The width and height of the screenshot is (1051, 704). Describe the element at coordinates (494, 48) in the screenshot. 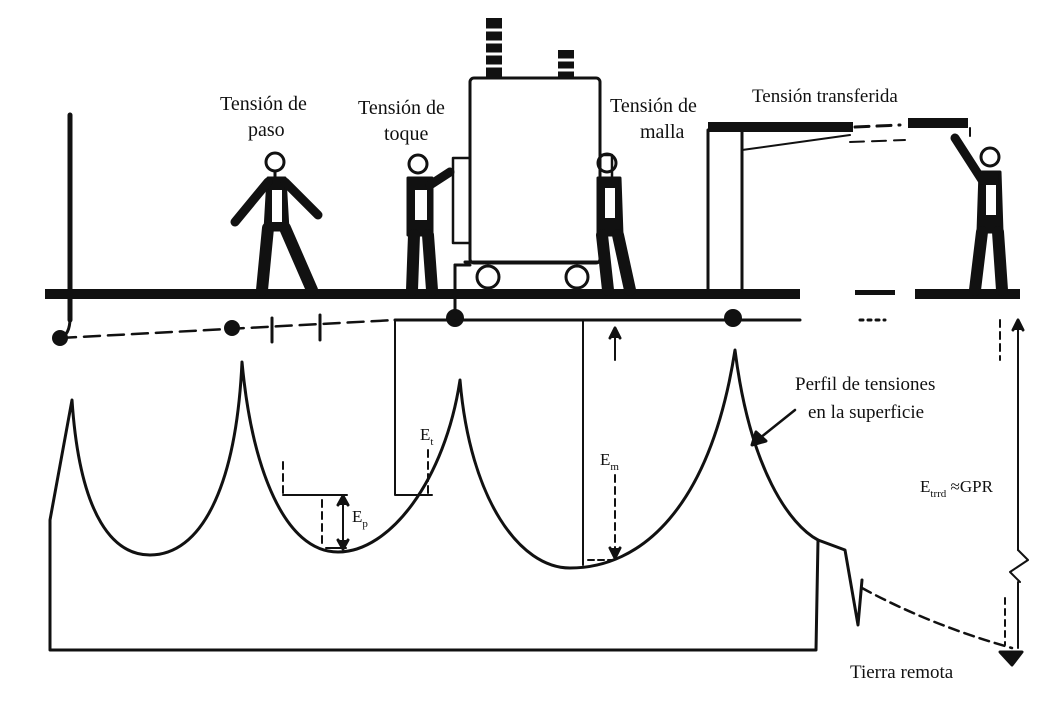

I see `bushing-tall` at that location.